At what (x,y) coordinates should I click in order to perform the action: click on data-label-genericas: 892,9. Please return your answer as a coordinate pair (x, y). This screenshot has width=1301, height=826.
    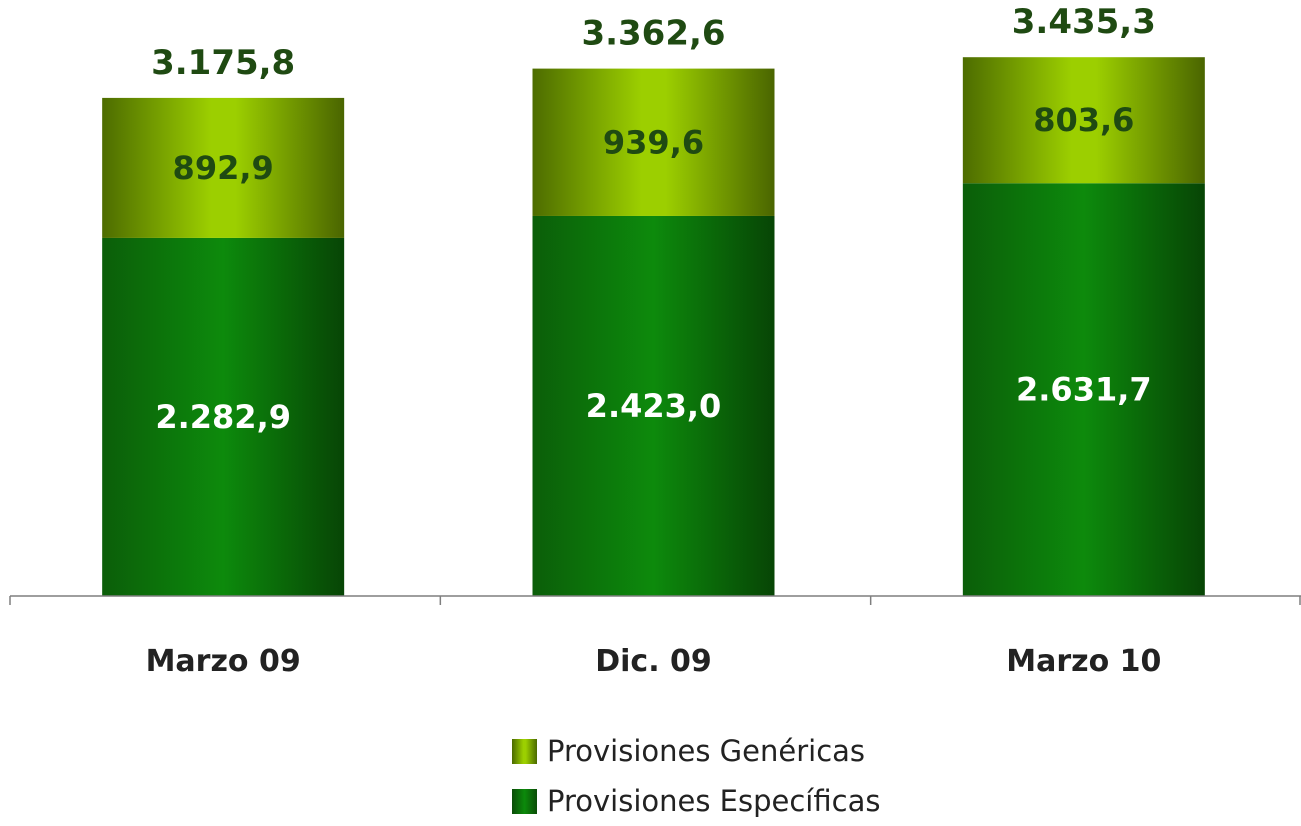
    Looking at the image, I should click on (223, 168).